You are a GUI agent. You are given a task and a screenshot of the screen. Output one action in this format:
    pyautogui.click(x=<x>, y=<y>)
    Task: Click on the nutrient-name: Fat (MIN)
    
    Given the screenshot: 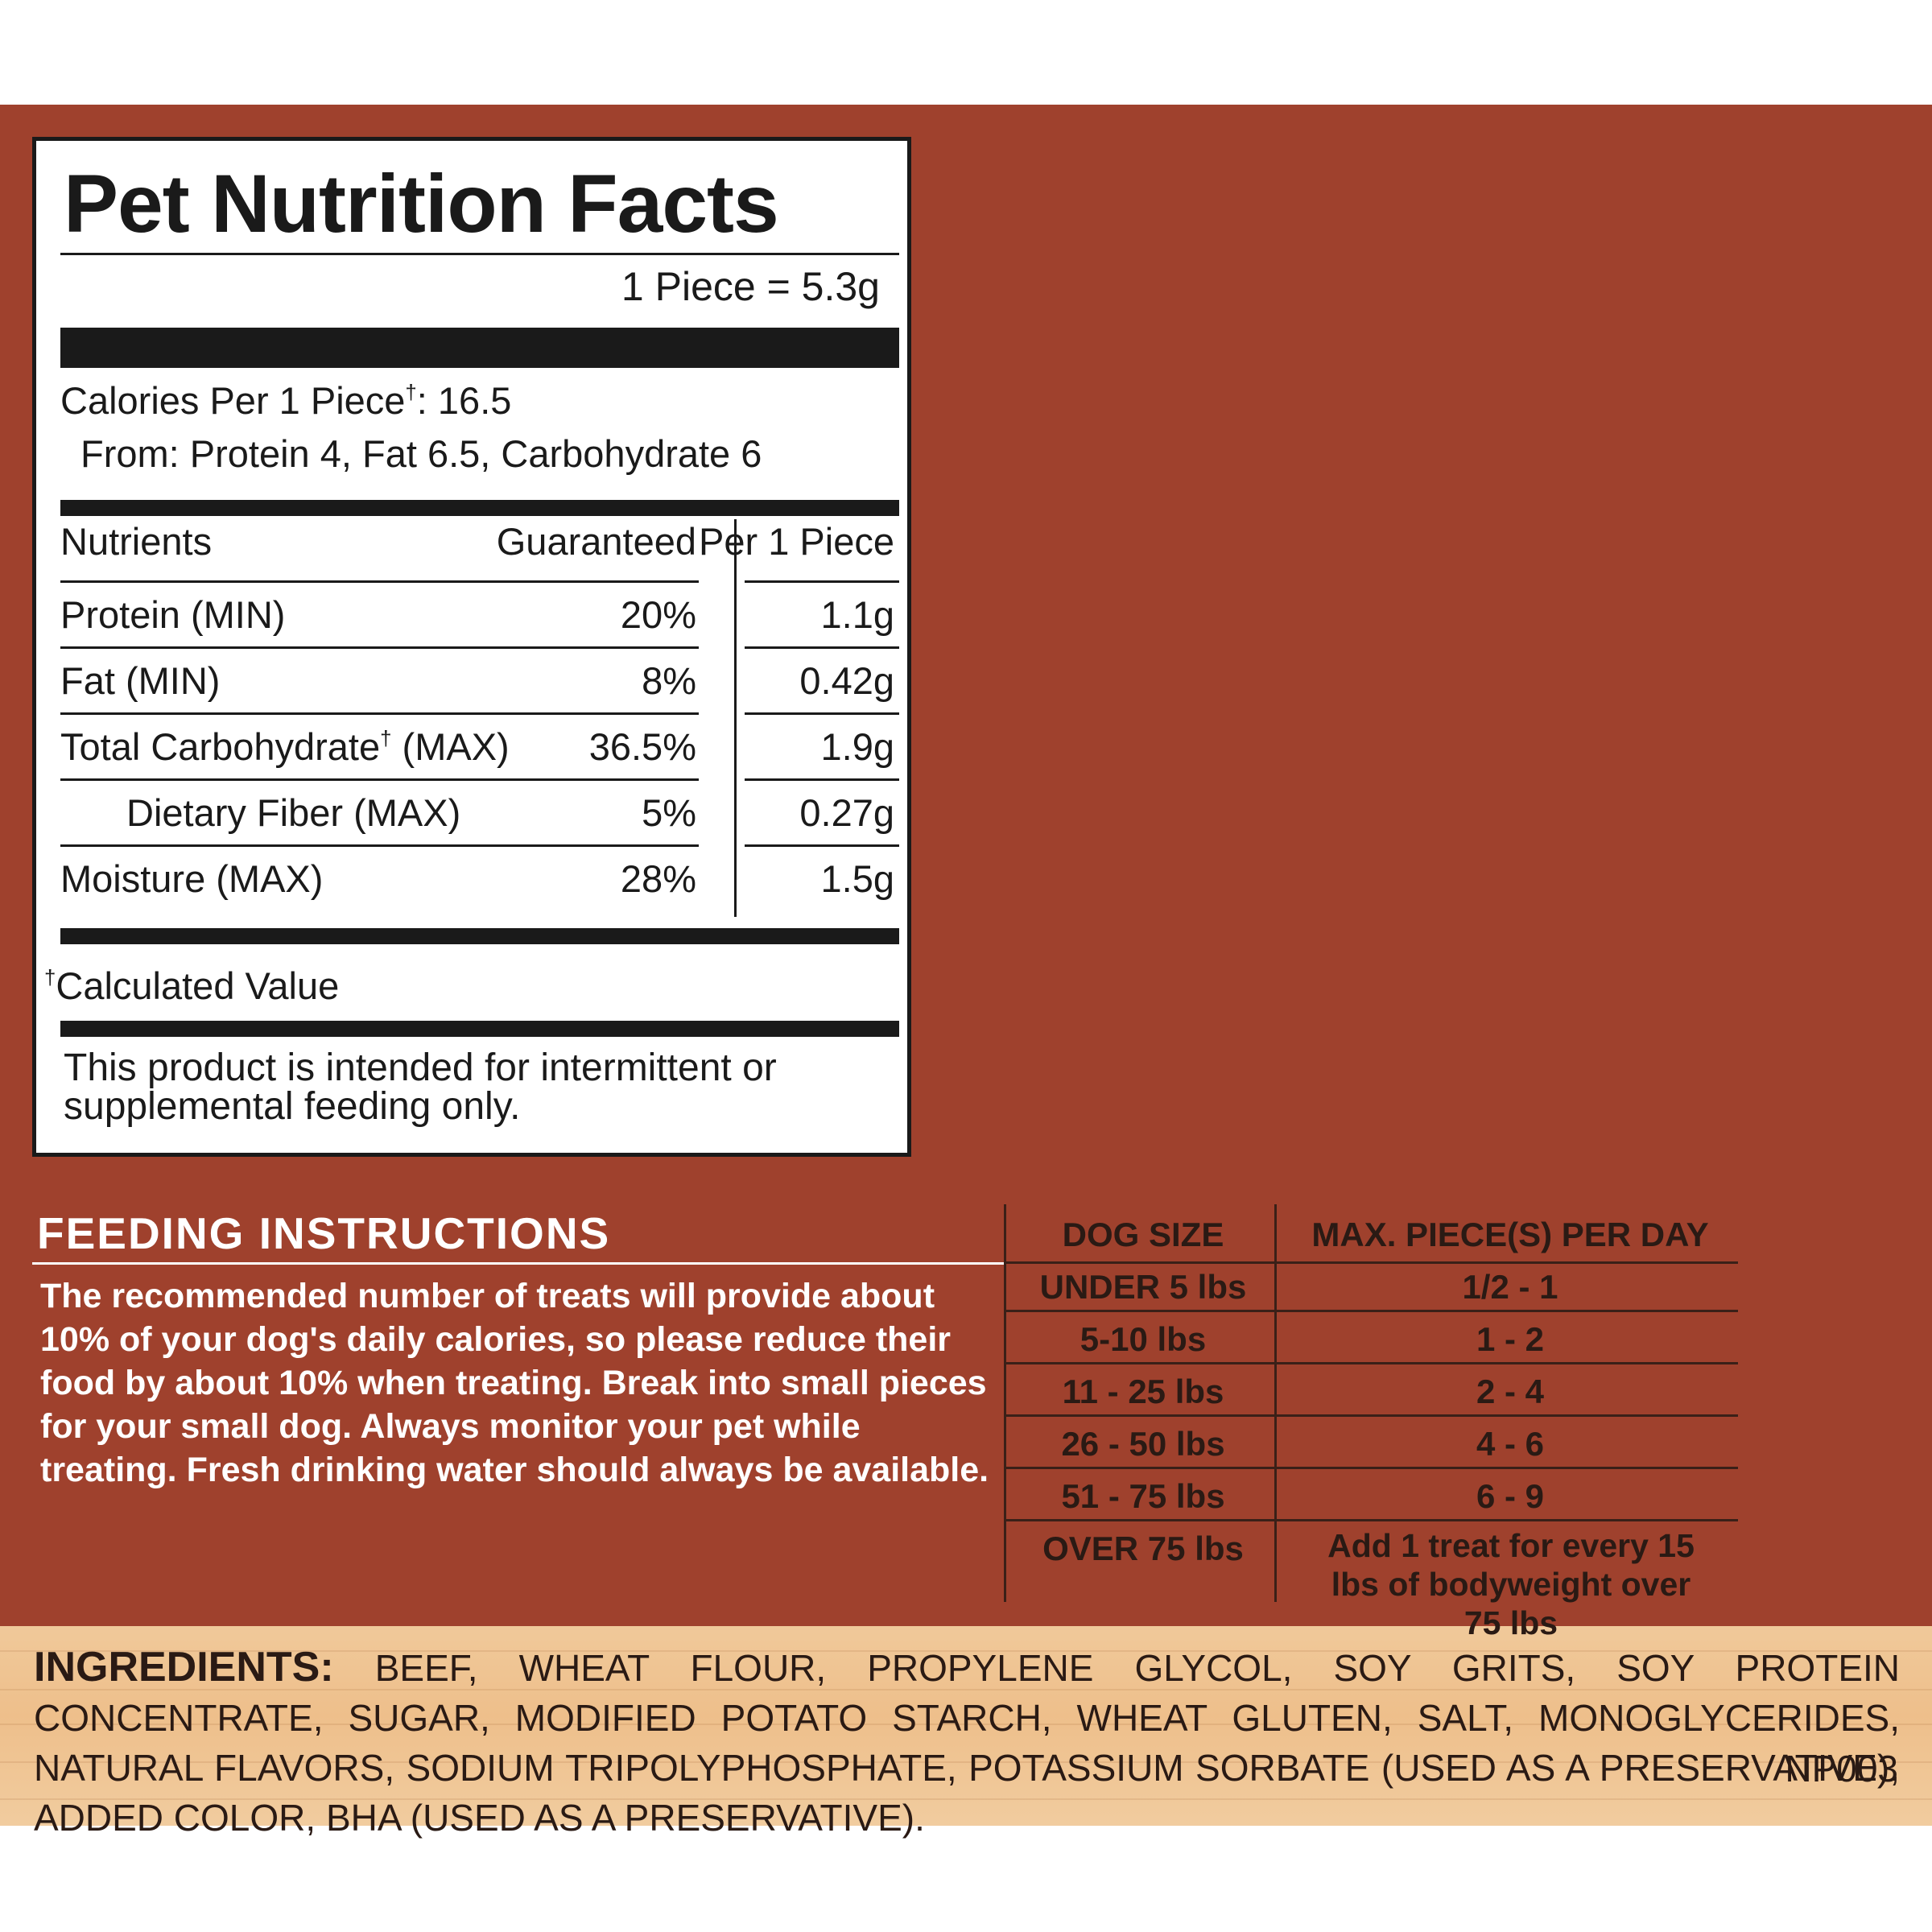 What is the action you would take?
    pyautogui.click(x=140, y=680)
    